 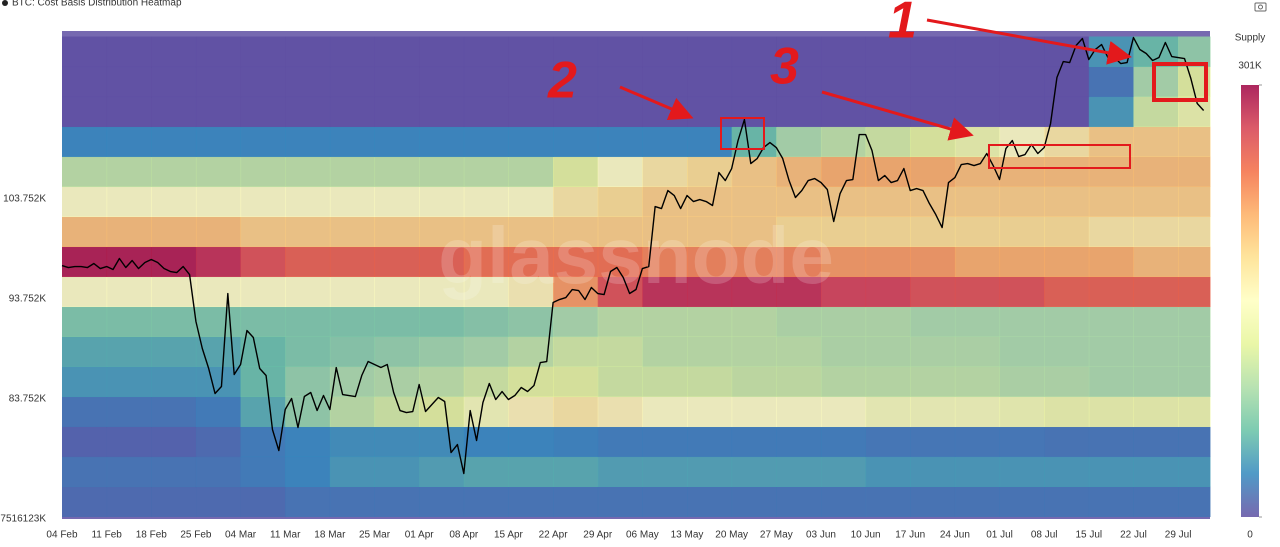 What do you see at coordinates (464, 535) in the screenshot?
I see `x-tick-label: 08 Apr` at bounding box center [464, 535].